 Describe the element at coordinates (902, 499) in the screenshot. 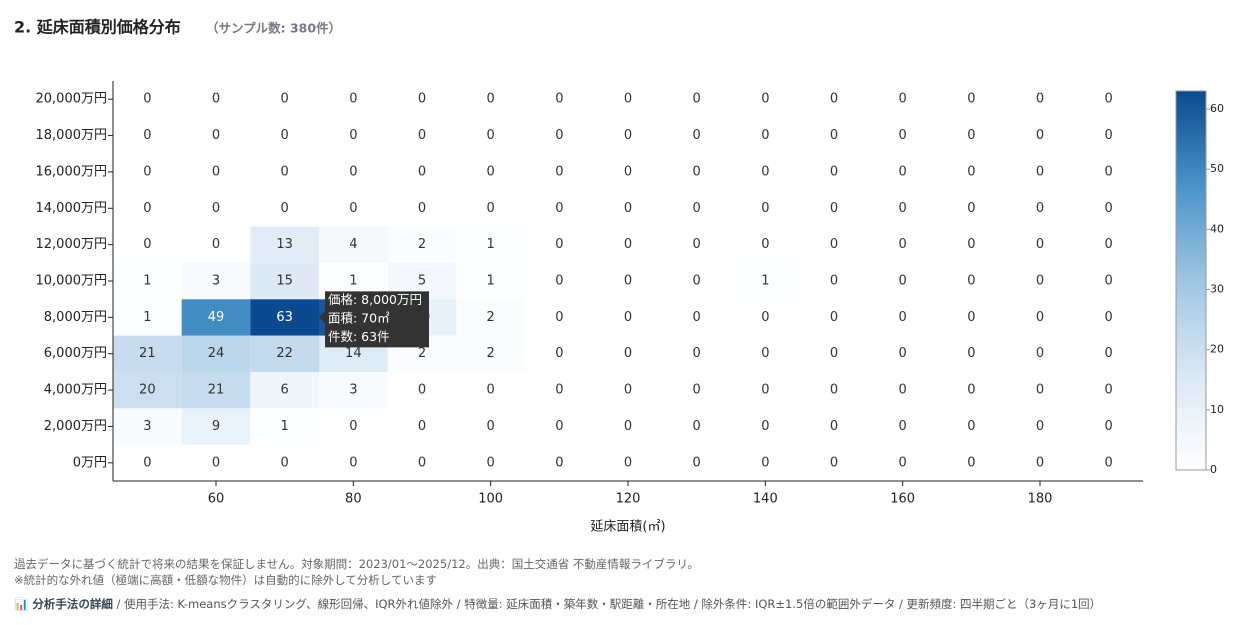

I see `x-tick-label: 160` at that location.